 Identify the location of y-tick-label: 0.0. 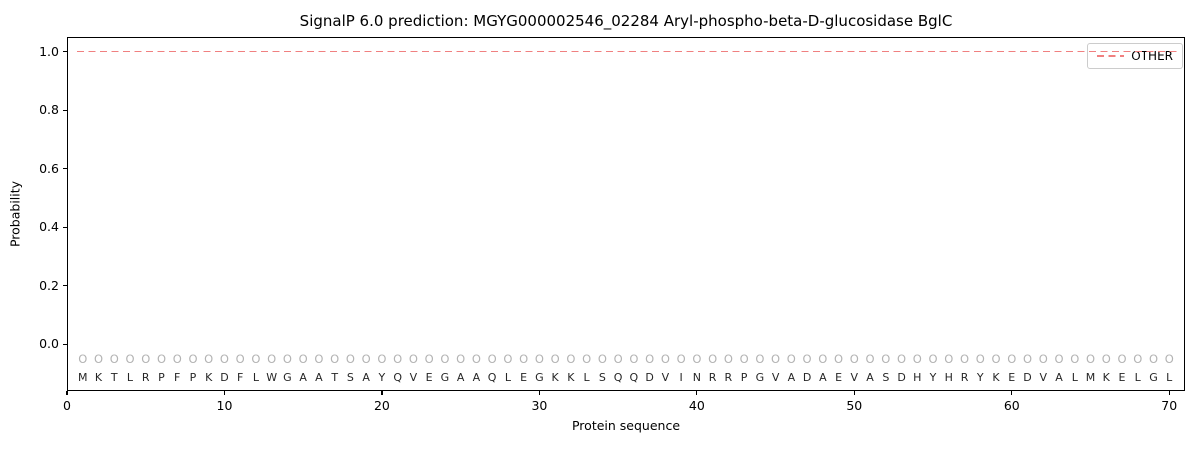
(49, 344).